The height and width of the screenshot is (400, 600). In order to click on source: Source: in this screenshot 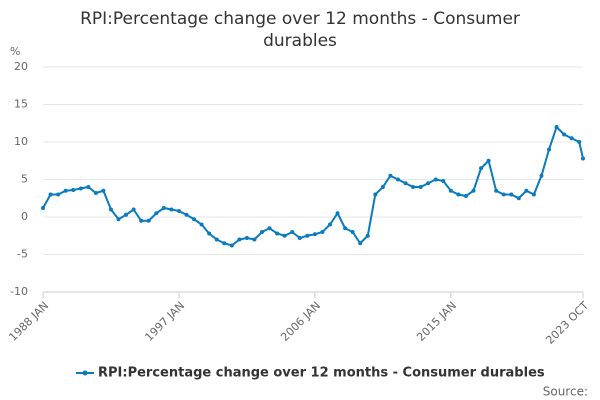, I will do `click(565, 392)`.